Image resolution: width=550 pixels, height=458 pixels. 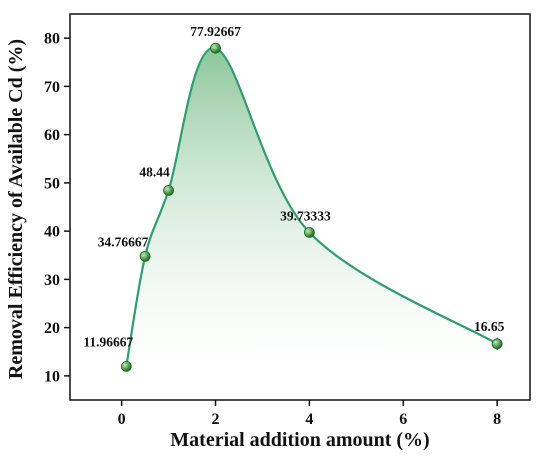 I want to click on y-tick-label: 10, so click(x=52, y=376).